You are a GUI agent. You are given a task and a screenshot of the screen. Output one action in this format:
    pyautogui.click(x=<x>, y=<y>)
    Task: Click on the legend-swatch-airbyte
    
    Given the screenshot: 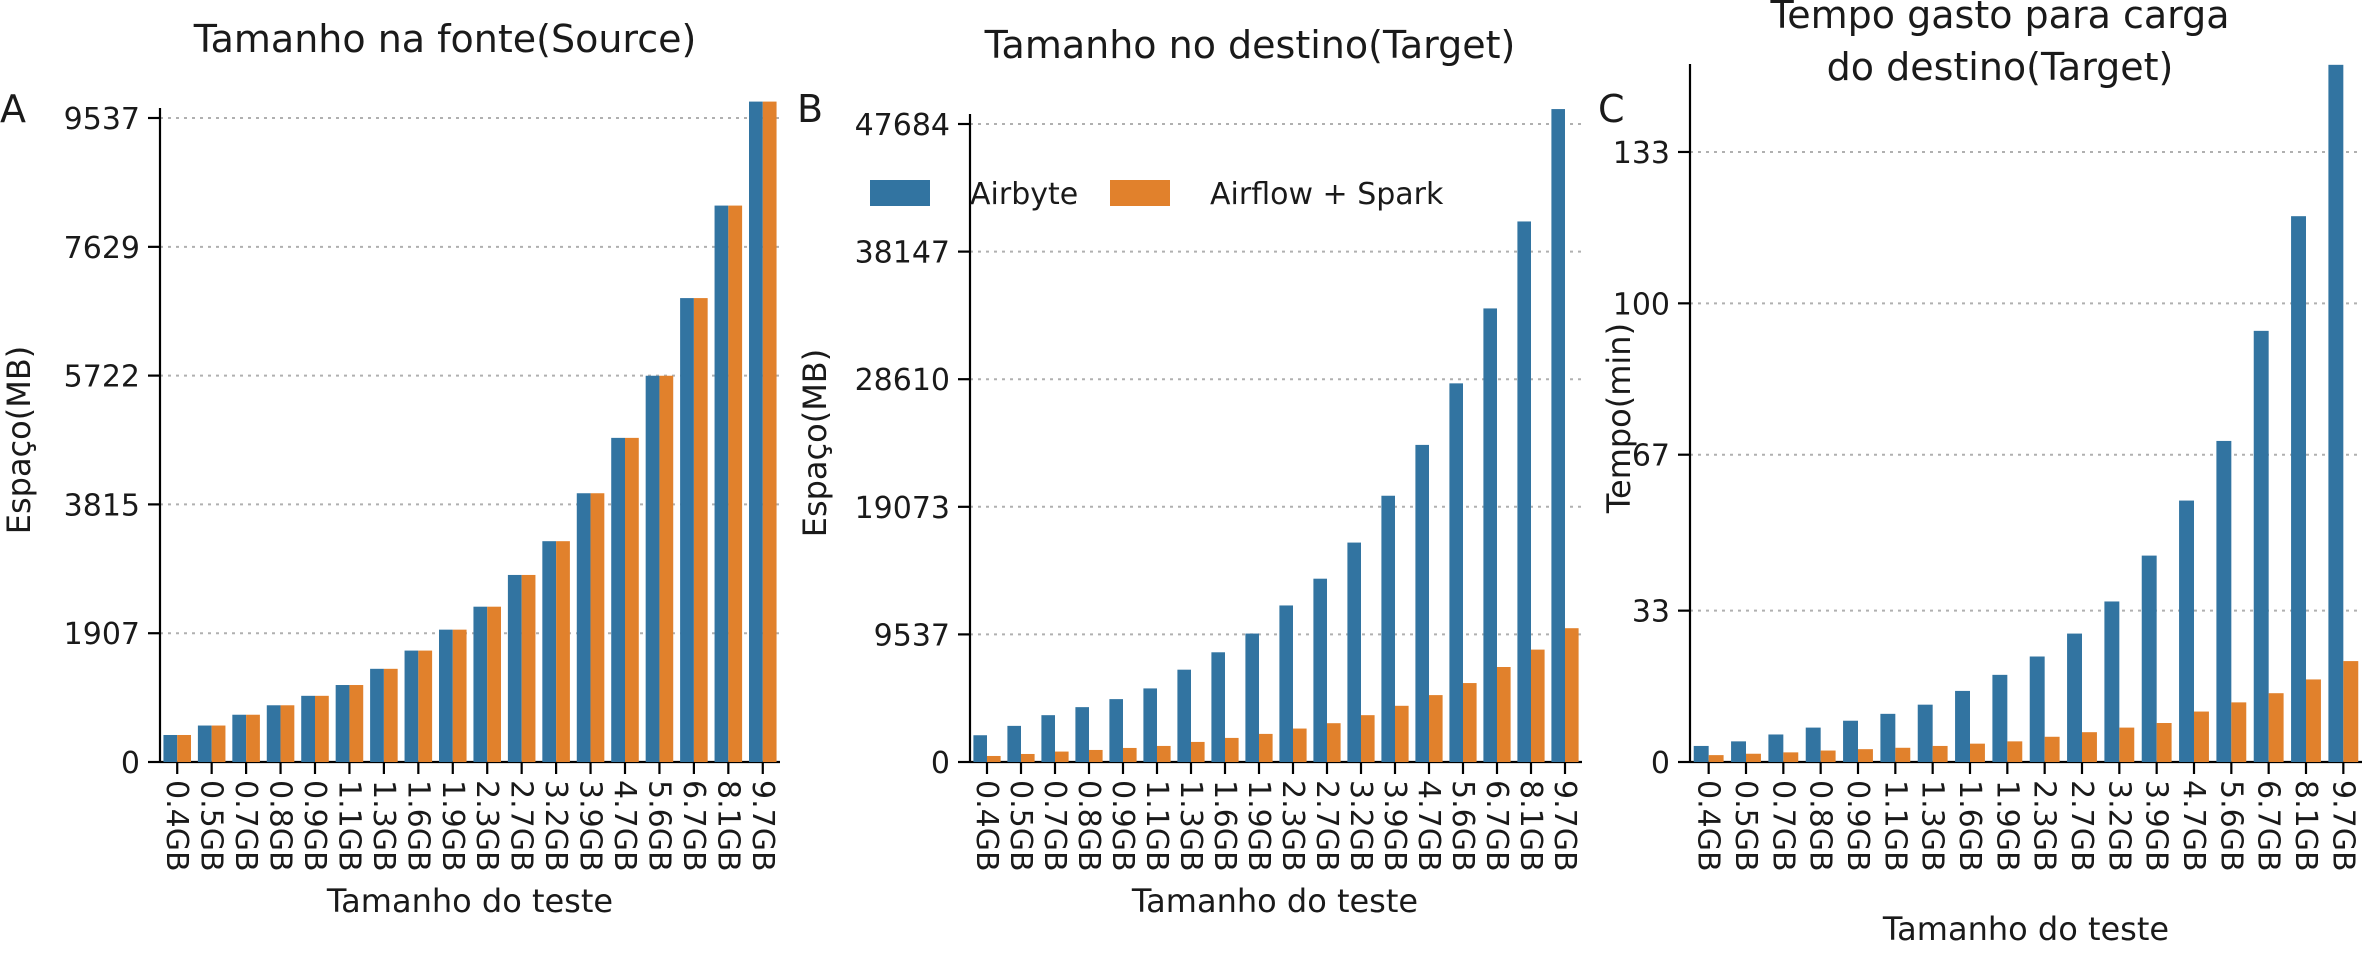 What is the action you would take?
    pyautogui.click(x=900, y=193)
    